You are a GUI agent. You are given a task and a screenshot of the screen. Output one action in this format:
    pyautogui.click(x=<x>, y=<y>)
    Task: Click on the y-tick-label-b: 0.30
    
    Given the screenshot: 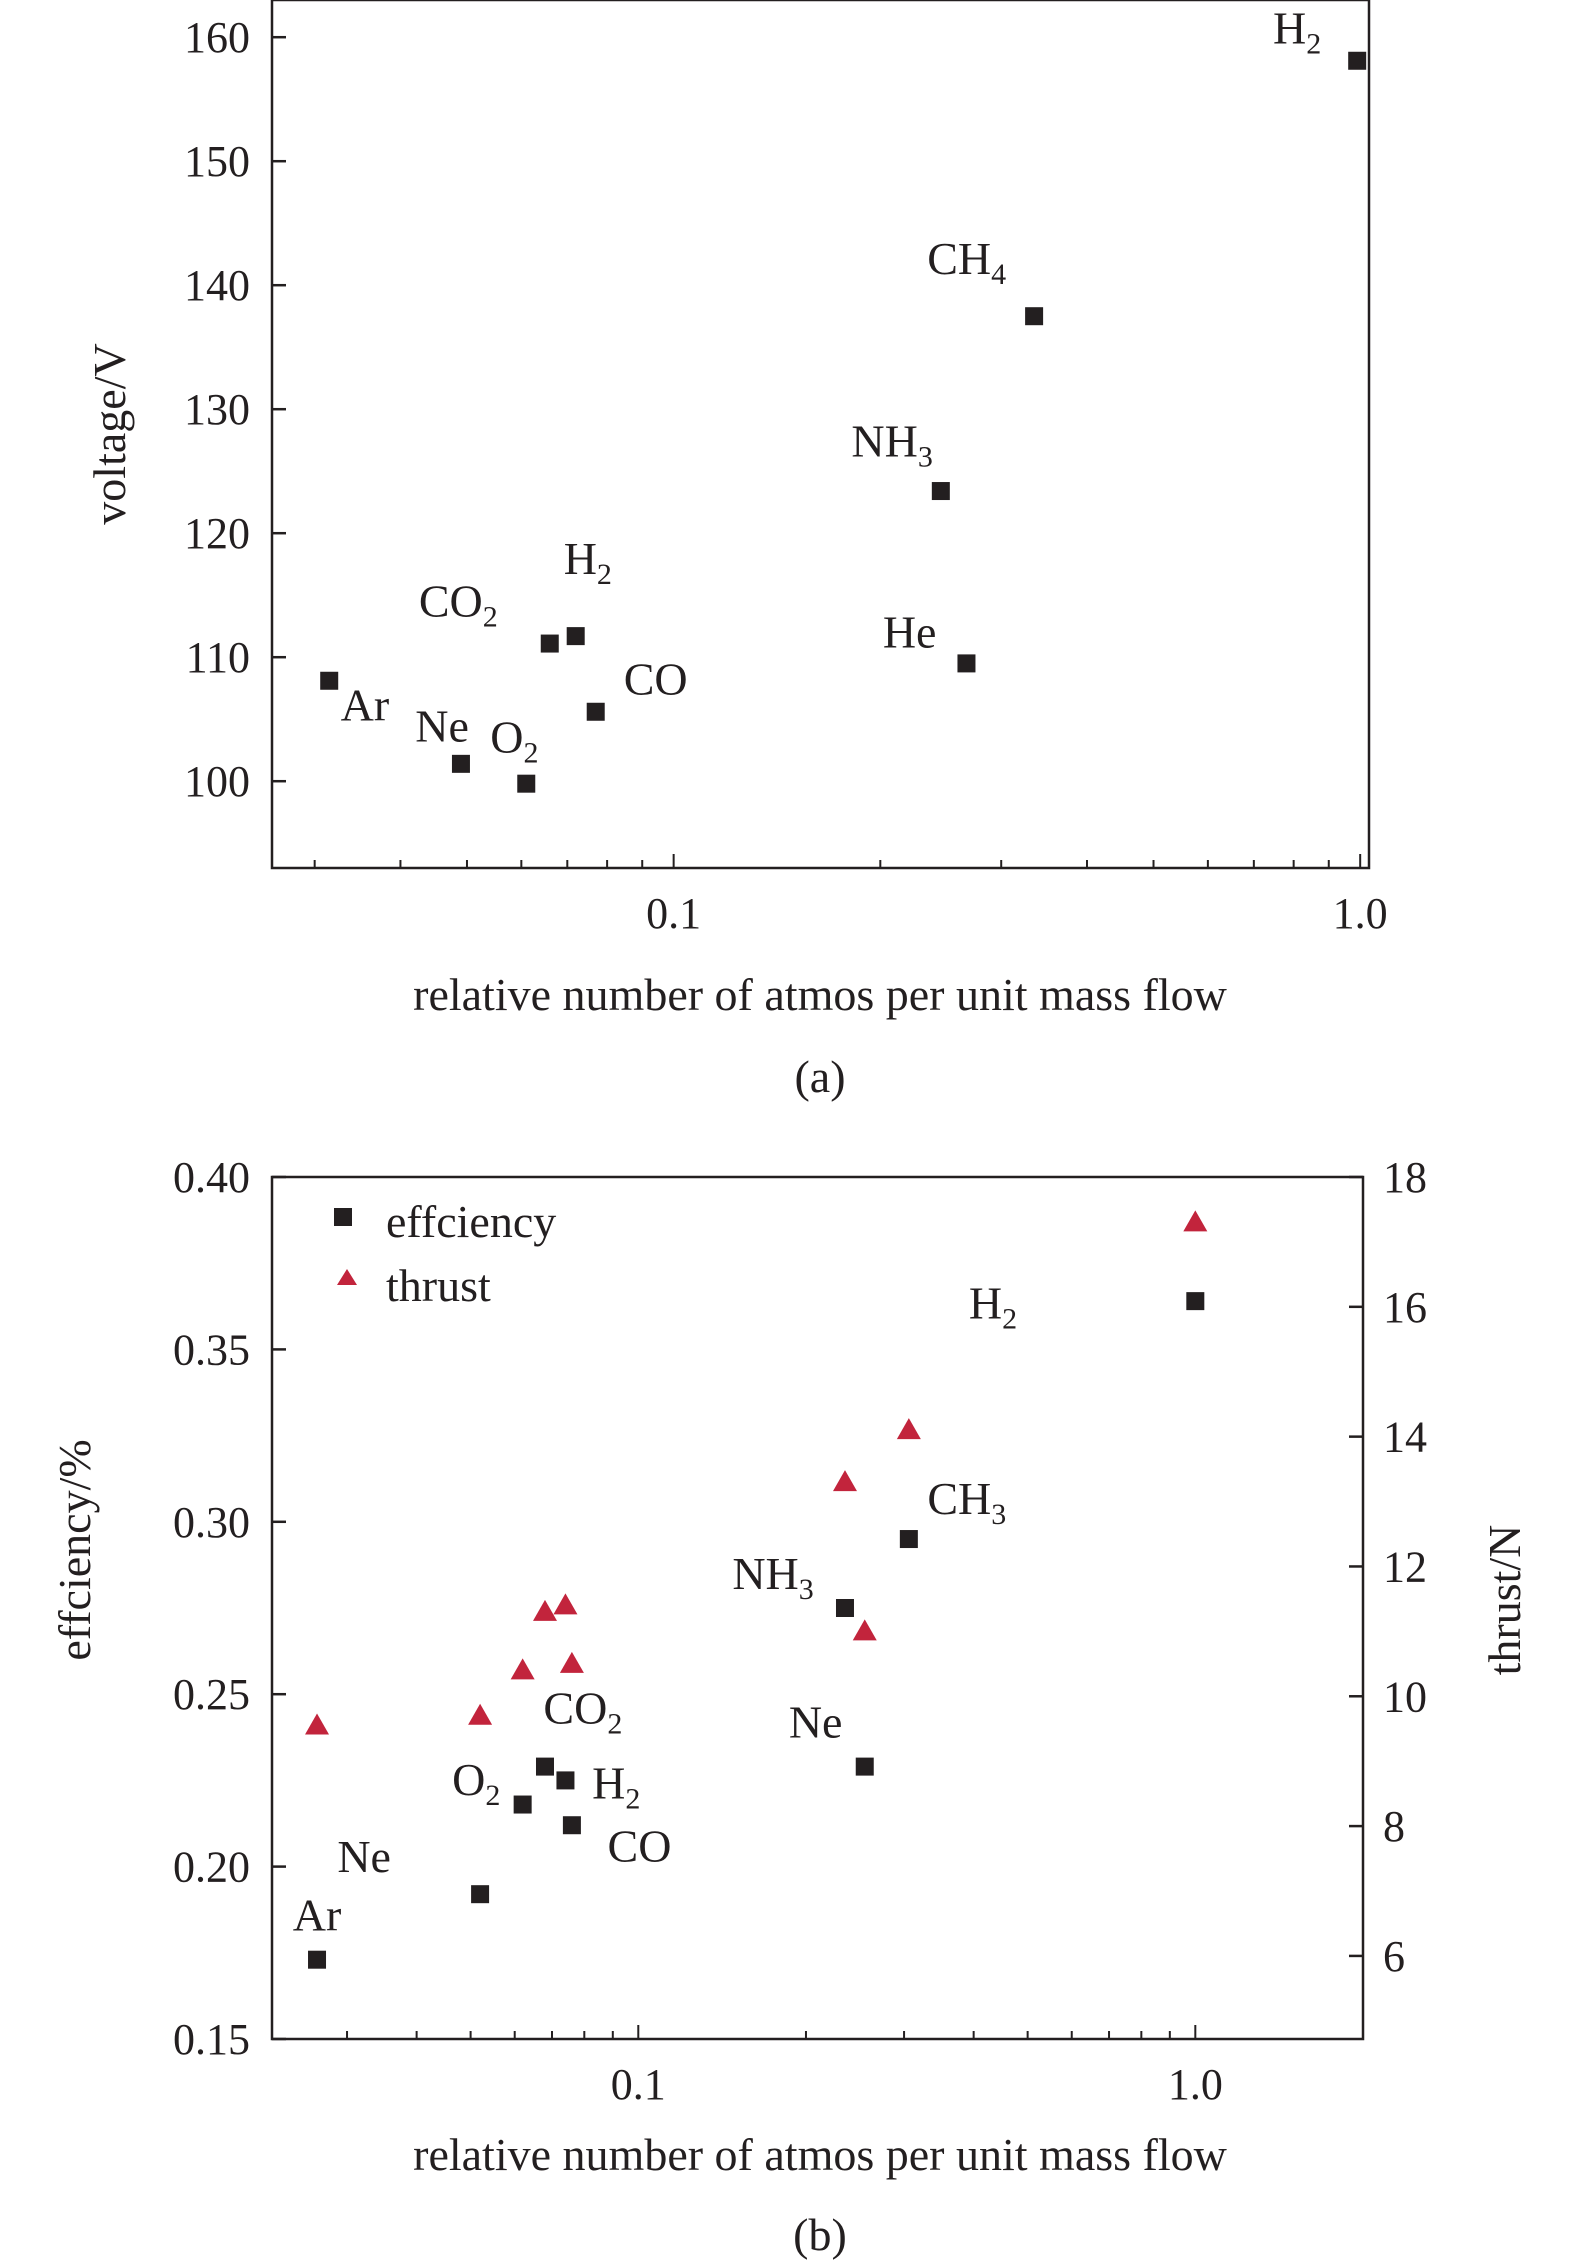 What is the action you would take?
    pyautogui.click(x=211, y=1522)
    